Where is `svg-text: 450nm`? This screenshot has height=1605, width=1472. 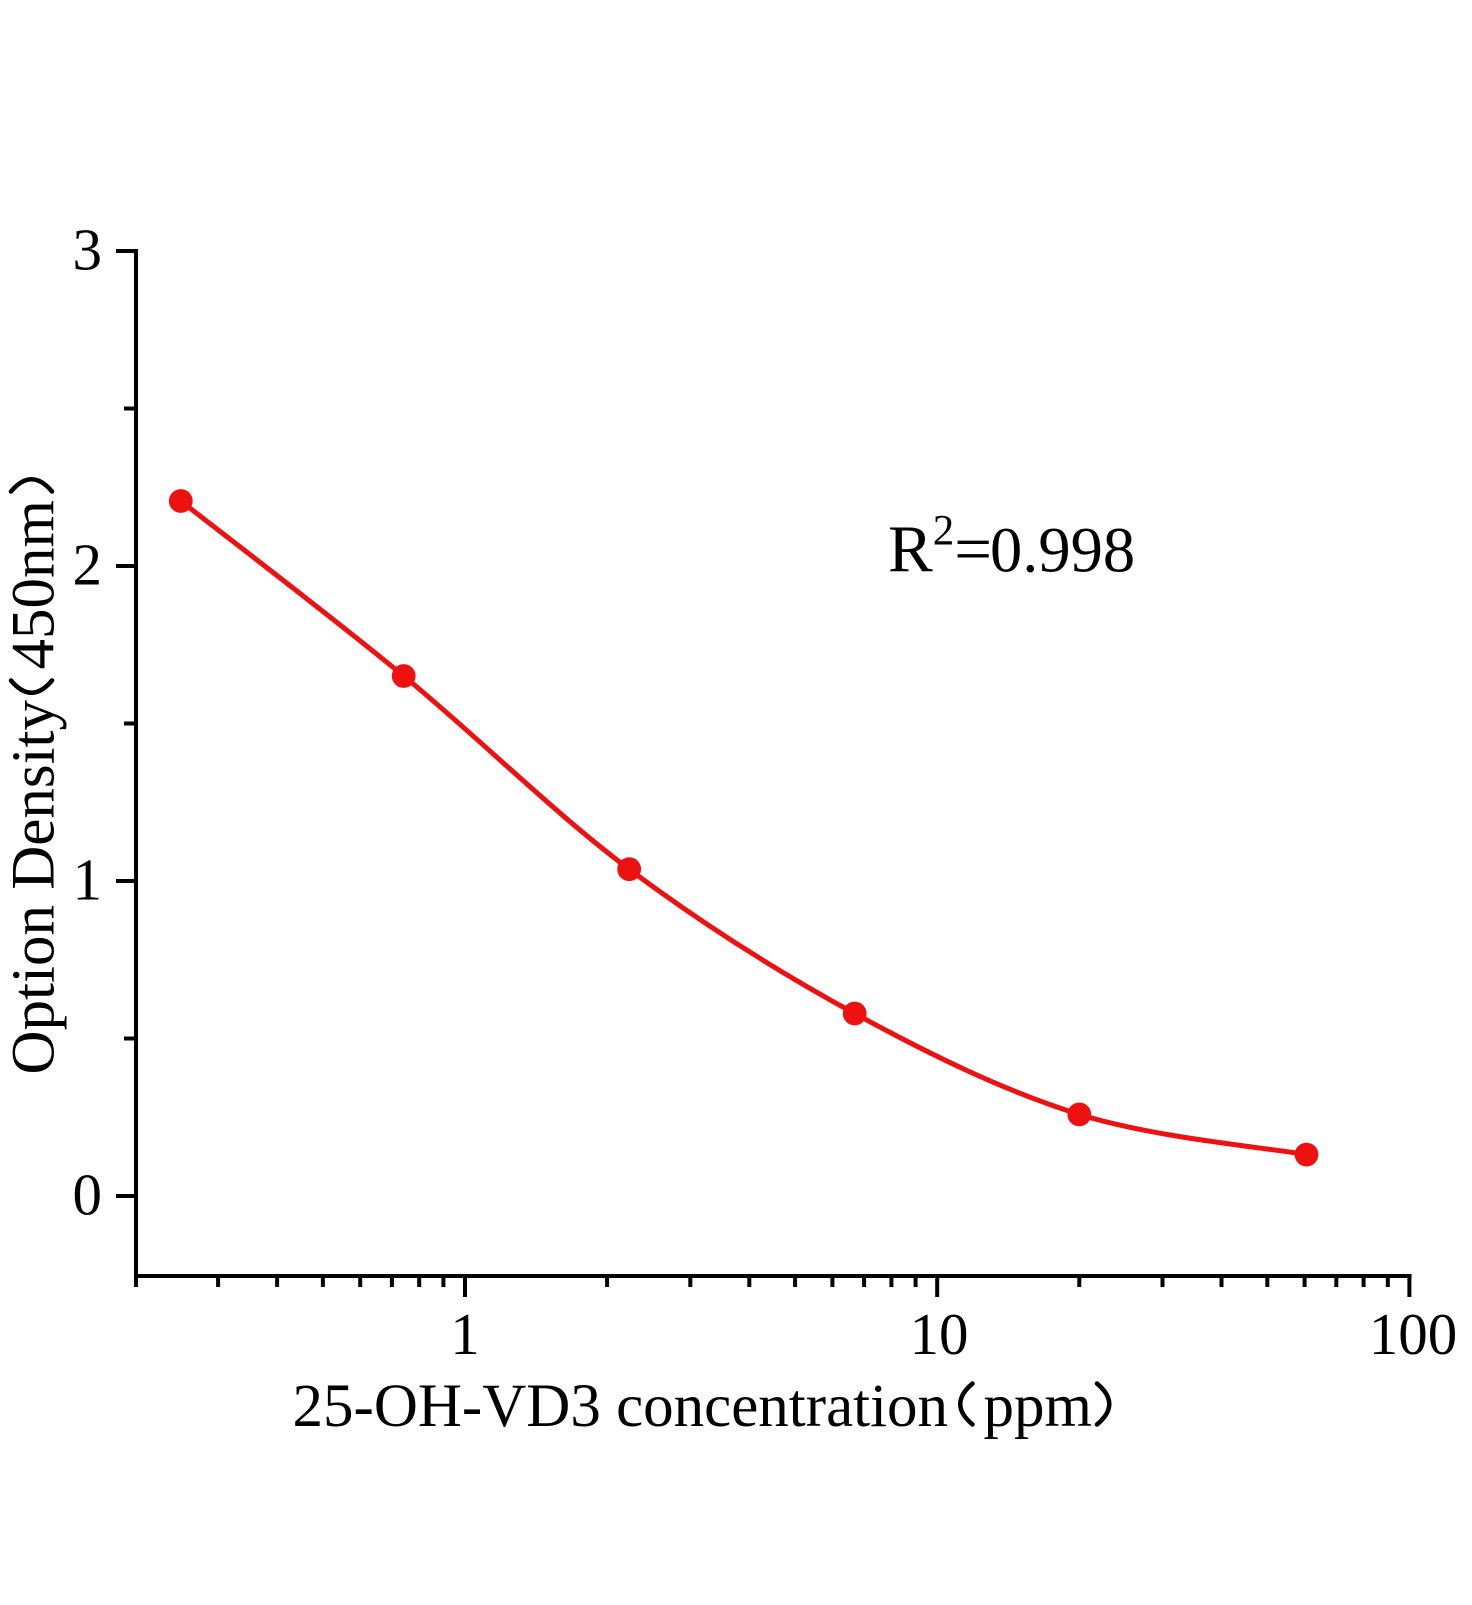 svg-text: 450nm is located at coordinates (34, 584).